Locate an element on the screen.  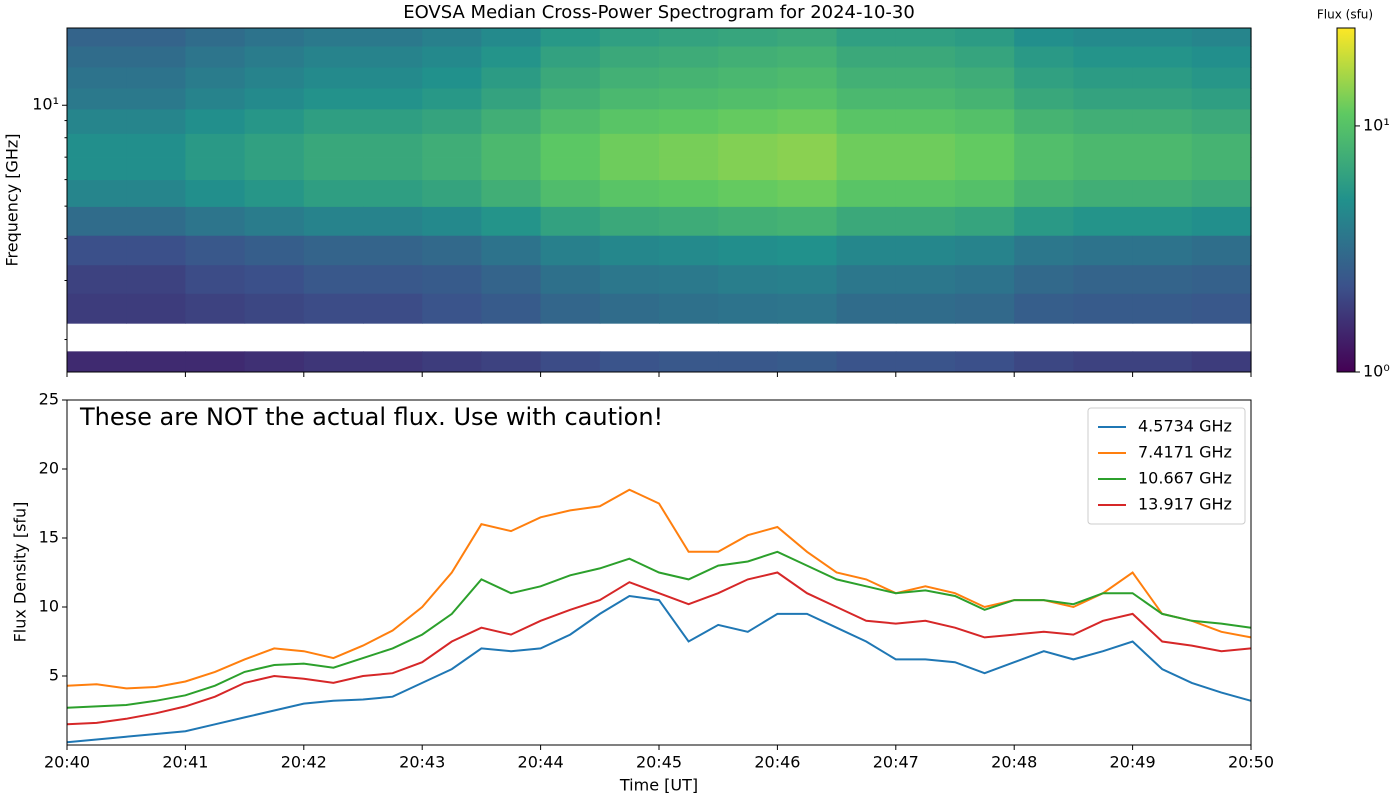
x-tick-label: 20:46 is located at coordinates (777, 762).